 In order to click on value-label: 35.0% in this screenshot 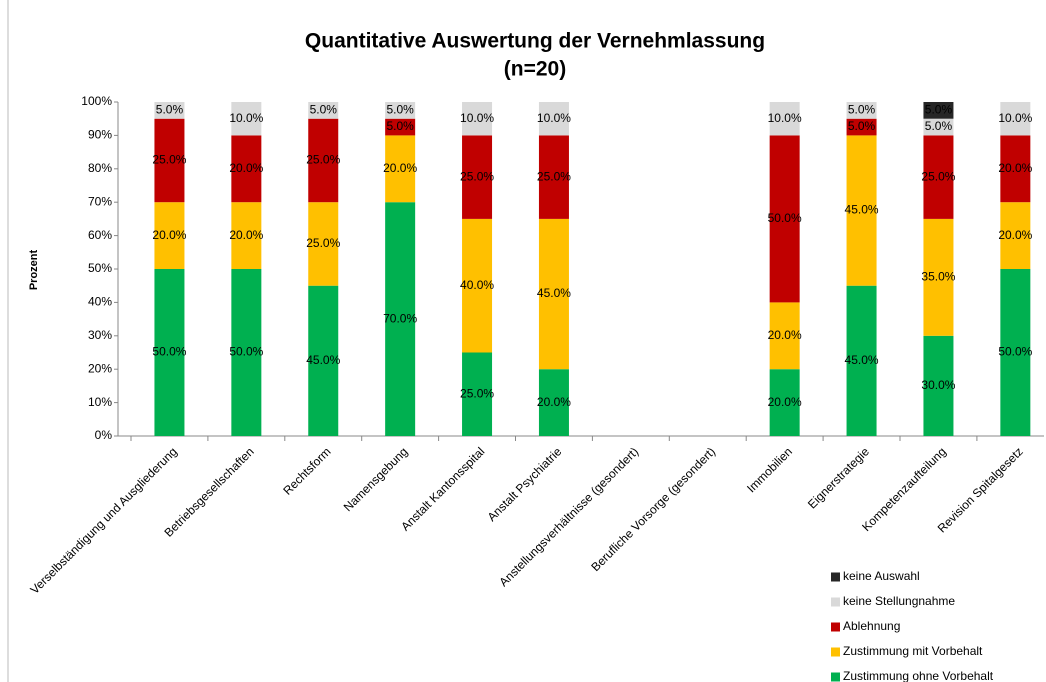, I will do `click(938, 277)`.